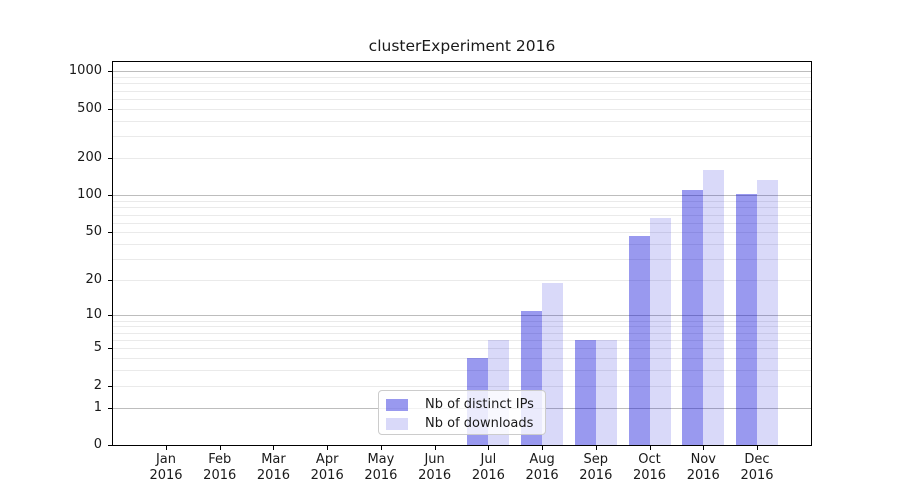  What do you see at coordinates (97, 444) in the screenshot?
I see `y-tick-label: 0` at bounding box center [97, 444].